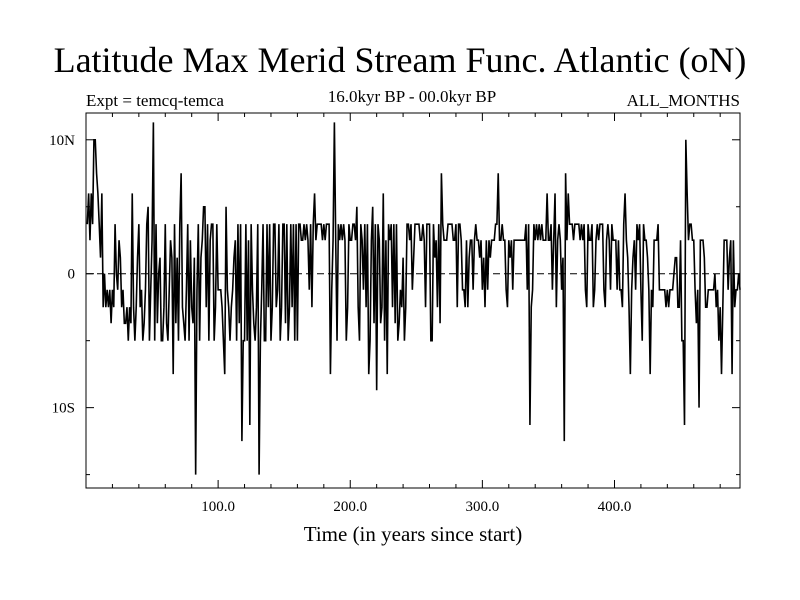  What do you see at coordinates (615, 507) in the screenshot?
I see `x-tick-label: 400.0` at bounding box center [615, 507].